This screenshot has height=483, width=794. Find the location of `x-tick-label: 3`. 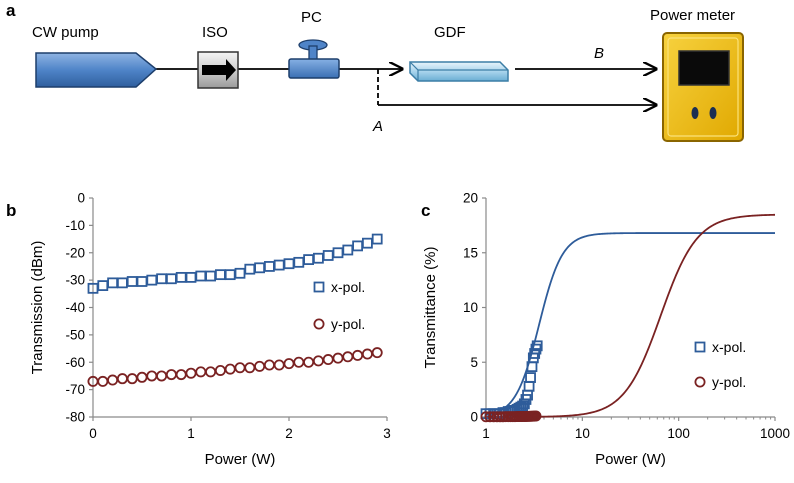

x-tick-label: 3 is located at coordinates (387, 433).